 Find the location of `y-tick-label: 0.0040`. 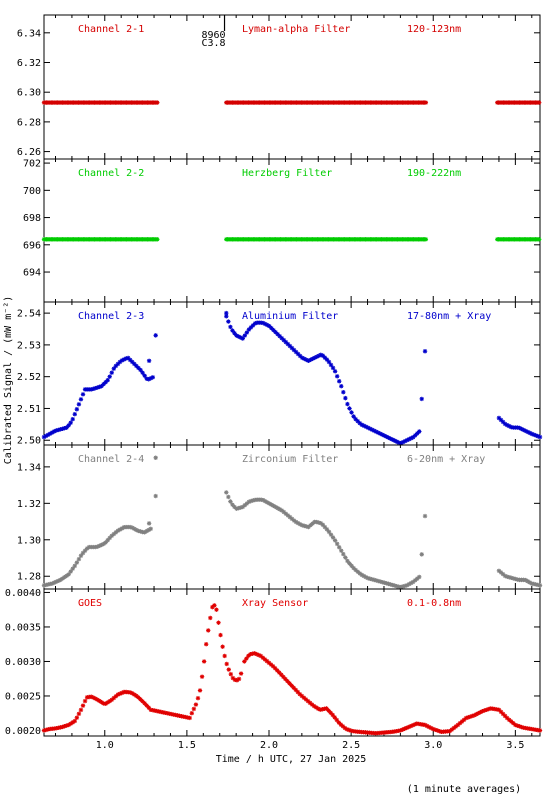

y-tick-label: 0.0040 is located at coordinates (23, 593).